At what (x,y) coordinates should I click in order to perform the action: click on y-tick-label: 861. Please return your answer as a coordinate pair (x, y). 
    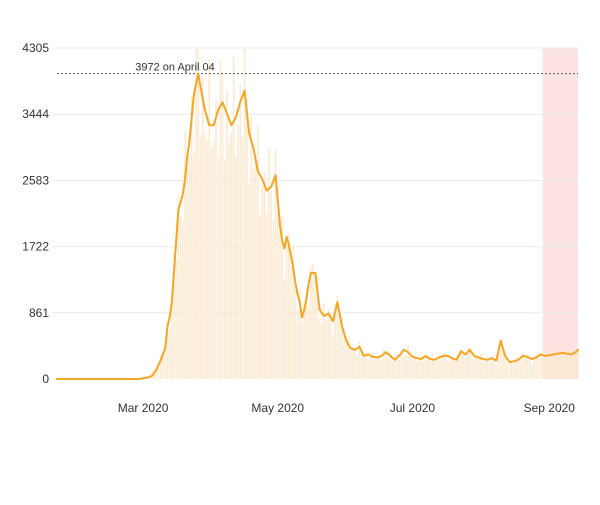
    Looking at the image, I should click on (39, 313).